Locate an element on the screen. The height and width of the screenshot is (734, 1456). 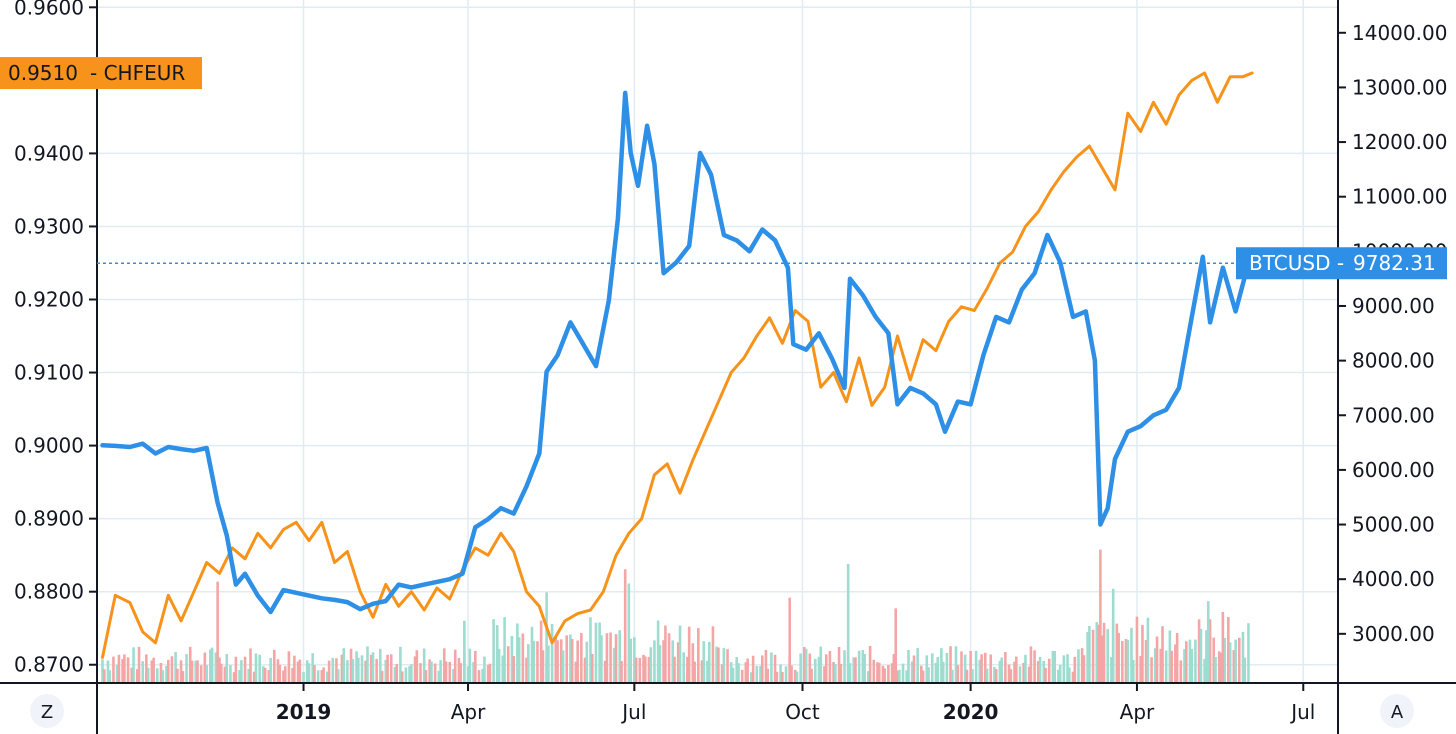
right-tick-label: 6000.00 is located at coordinates (1393, 470).